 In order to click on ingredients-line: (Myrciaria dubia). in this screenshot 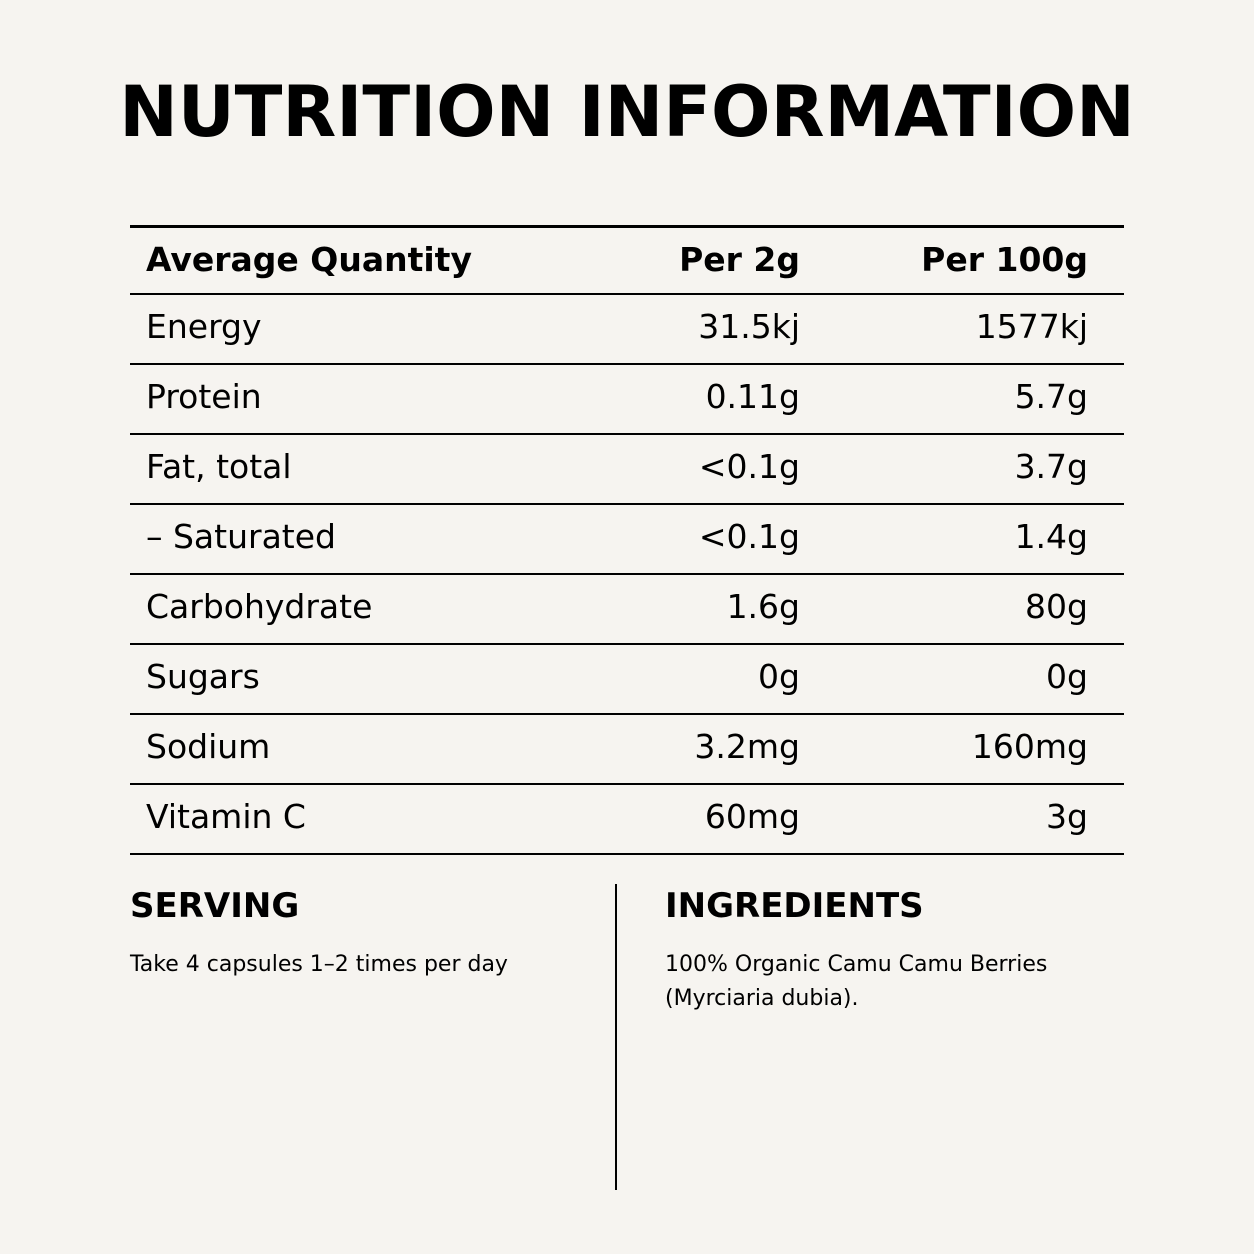, I will do `click(762, 998)`.